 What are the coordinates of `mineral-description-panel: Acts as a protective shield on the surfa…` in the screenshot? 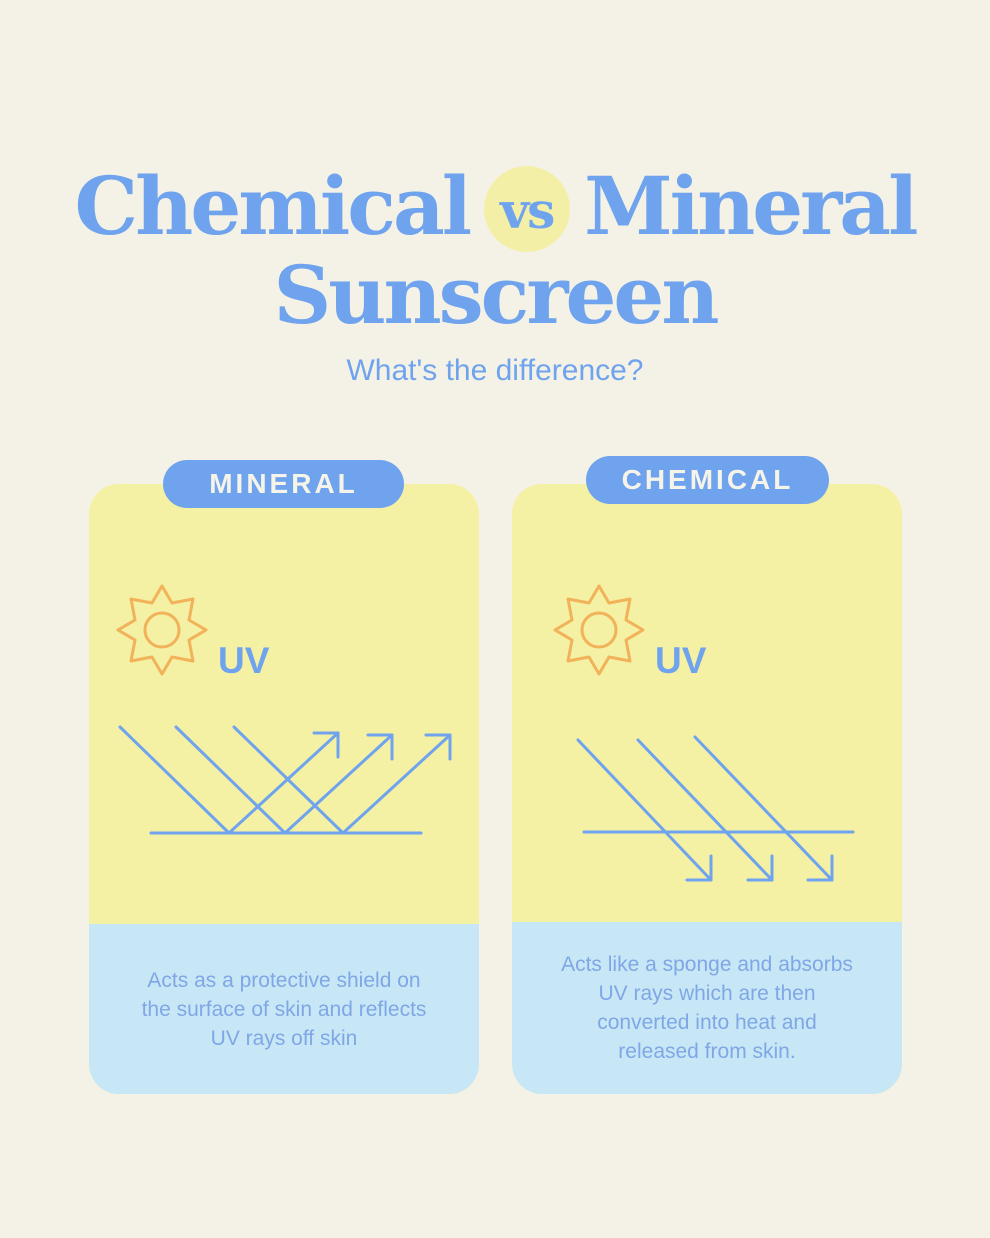 It's located at (284, 1009).